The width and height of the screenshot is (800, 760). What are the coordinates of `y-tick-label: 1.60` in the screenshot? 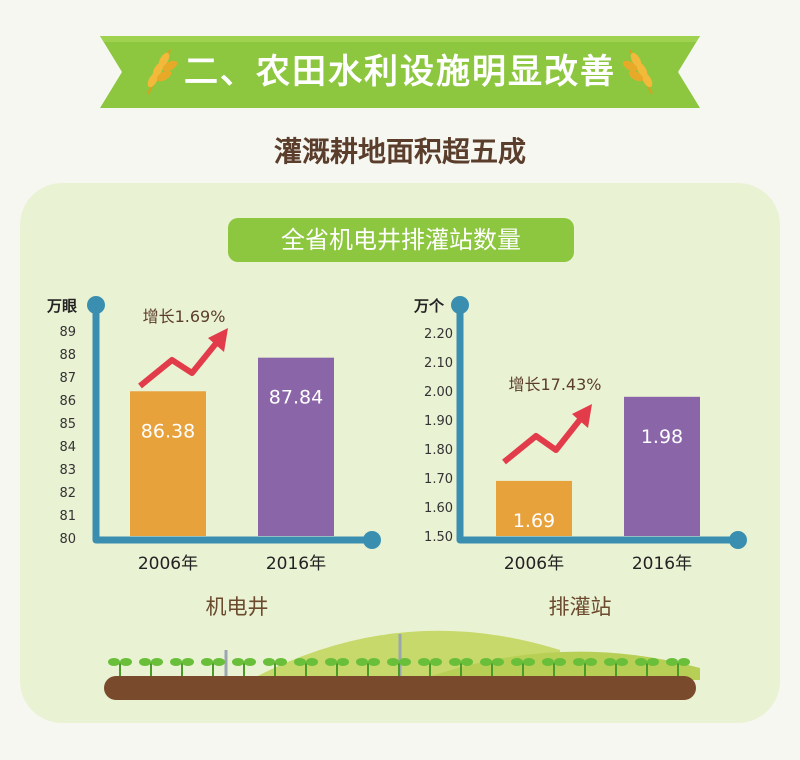 It's located at (438, 508).